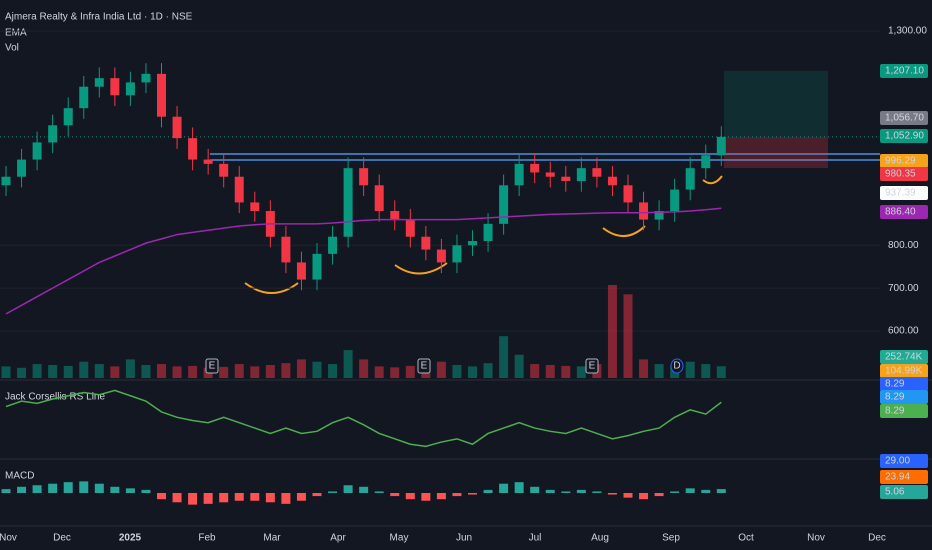 The width and height of the screenshot is (932, 550). I want to click on x-tick-label: Sep, so click(671, 538).